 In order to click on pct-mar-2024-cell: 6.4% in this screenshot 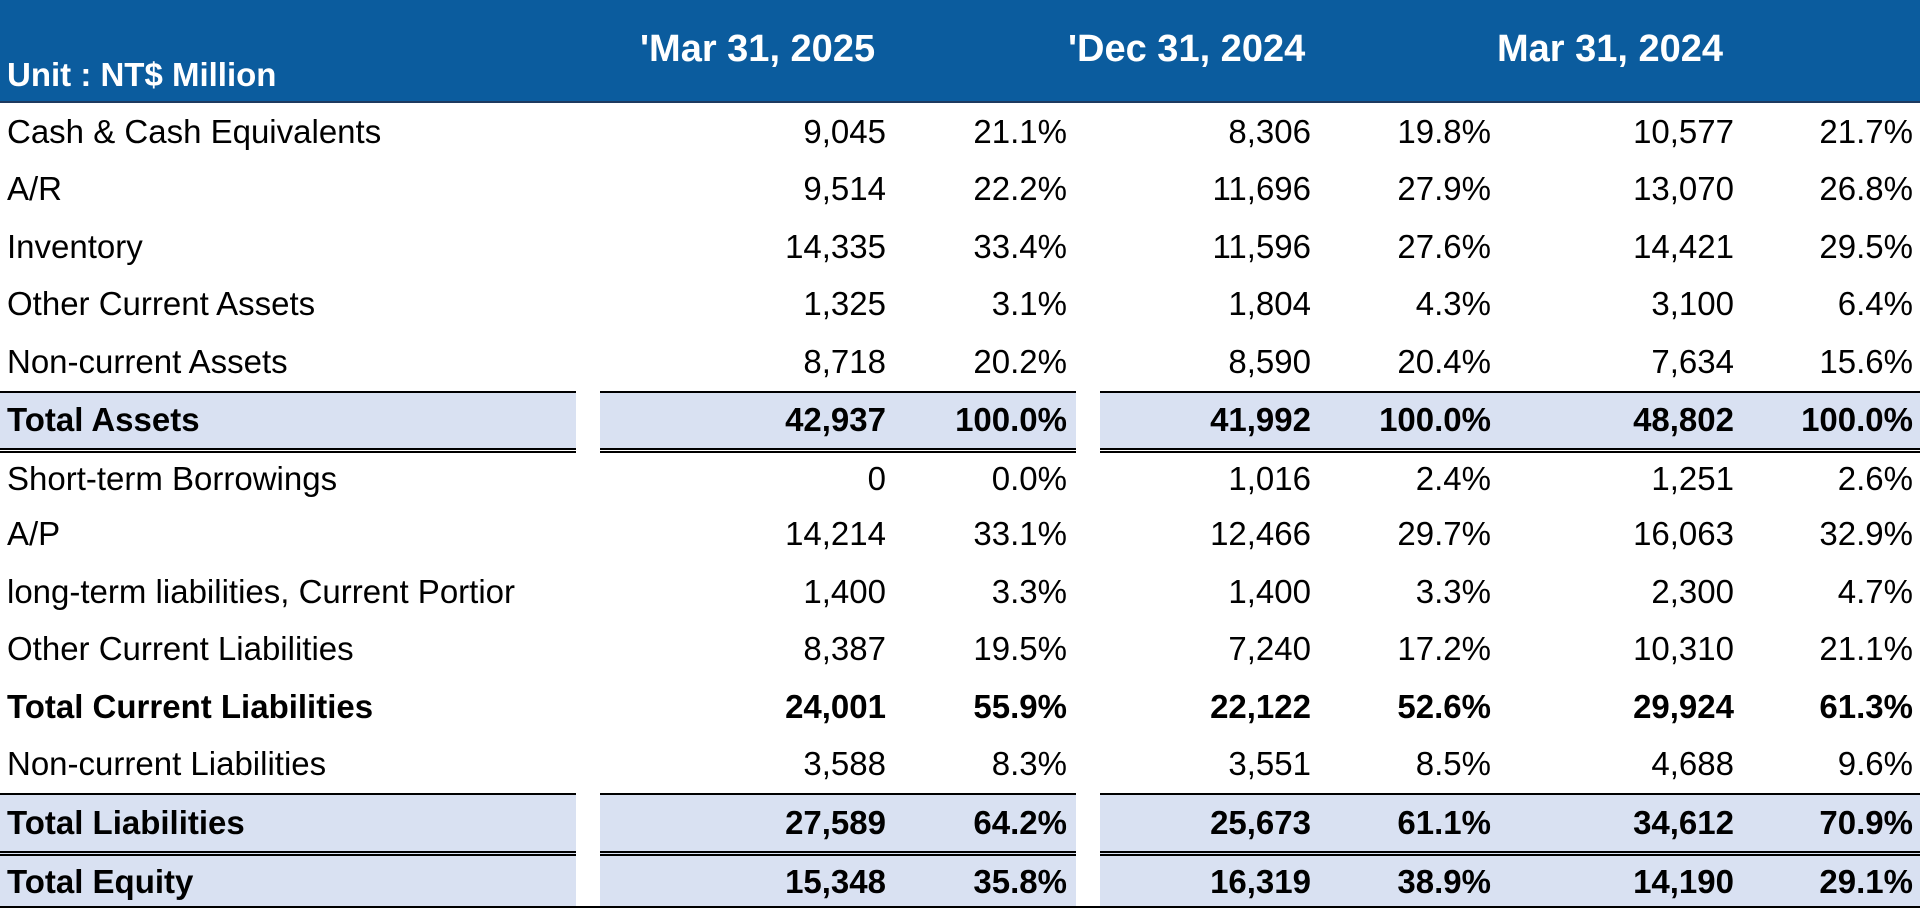, I will do `click(1875, 304)`.